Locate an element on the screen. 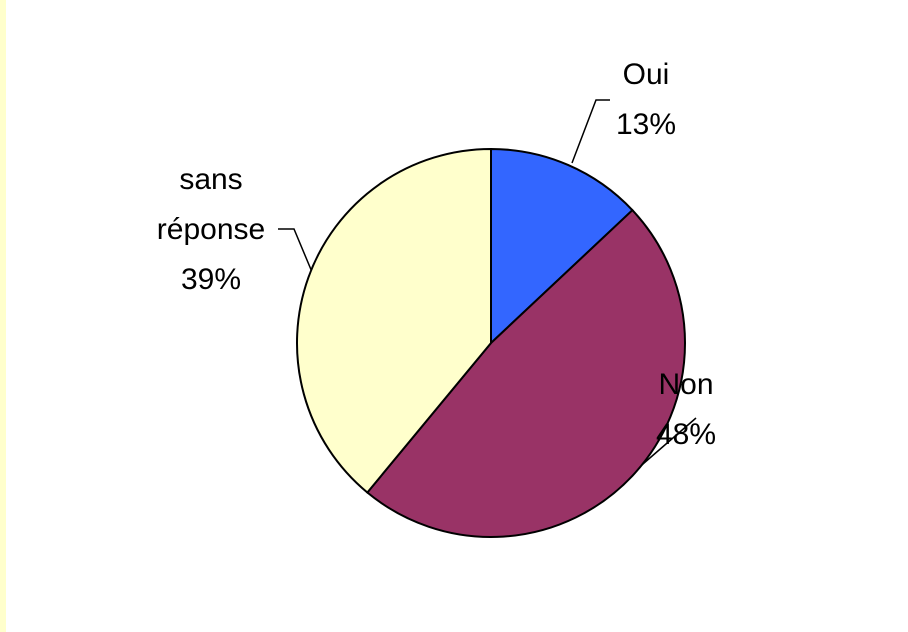  value-label: 39% is located at coordinates (211, 279).